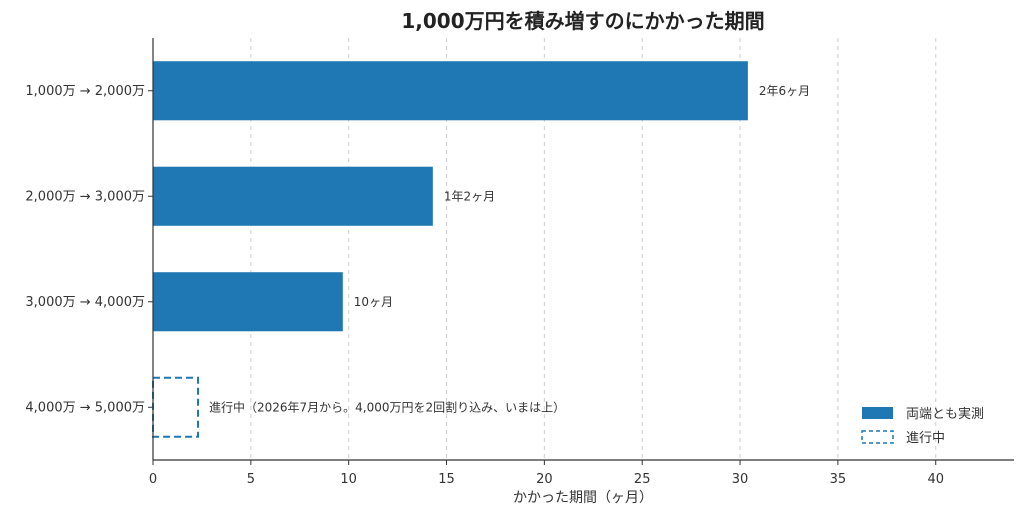 The height and width of the screenshot is (518, 1024). I want to click on bar-value-label: 10ヶ月, so click(373, 302).